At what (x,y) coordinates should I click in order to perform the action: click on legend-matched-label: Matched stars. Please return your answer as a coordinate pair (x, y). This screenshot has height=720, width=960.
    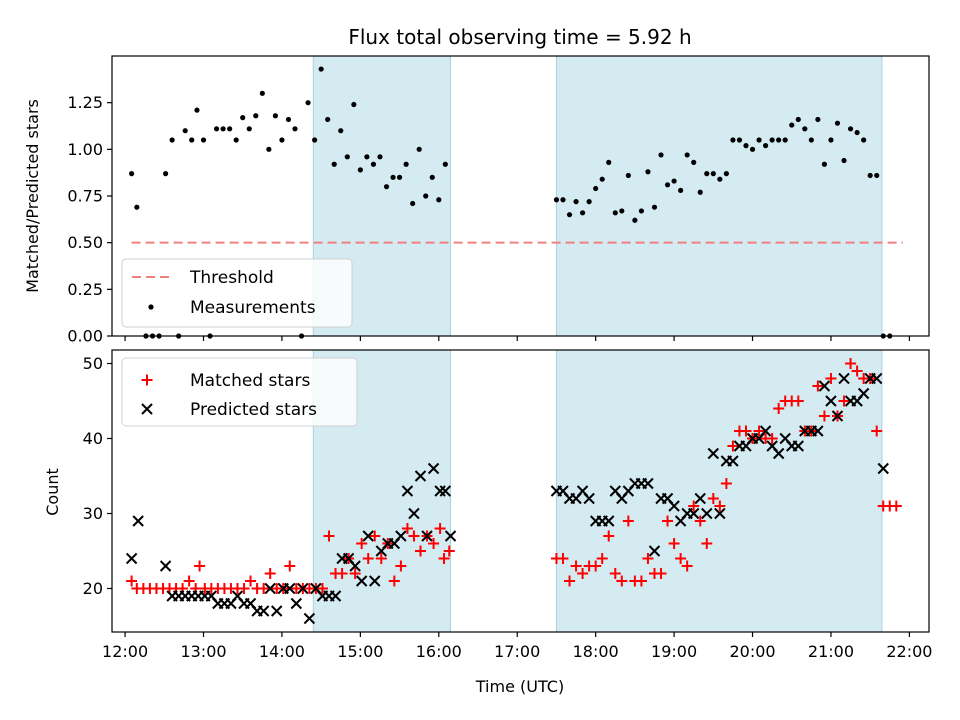
    Looking at the image, I should click on (250, 381).